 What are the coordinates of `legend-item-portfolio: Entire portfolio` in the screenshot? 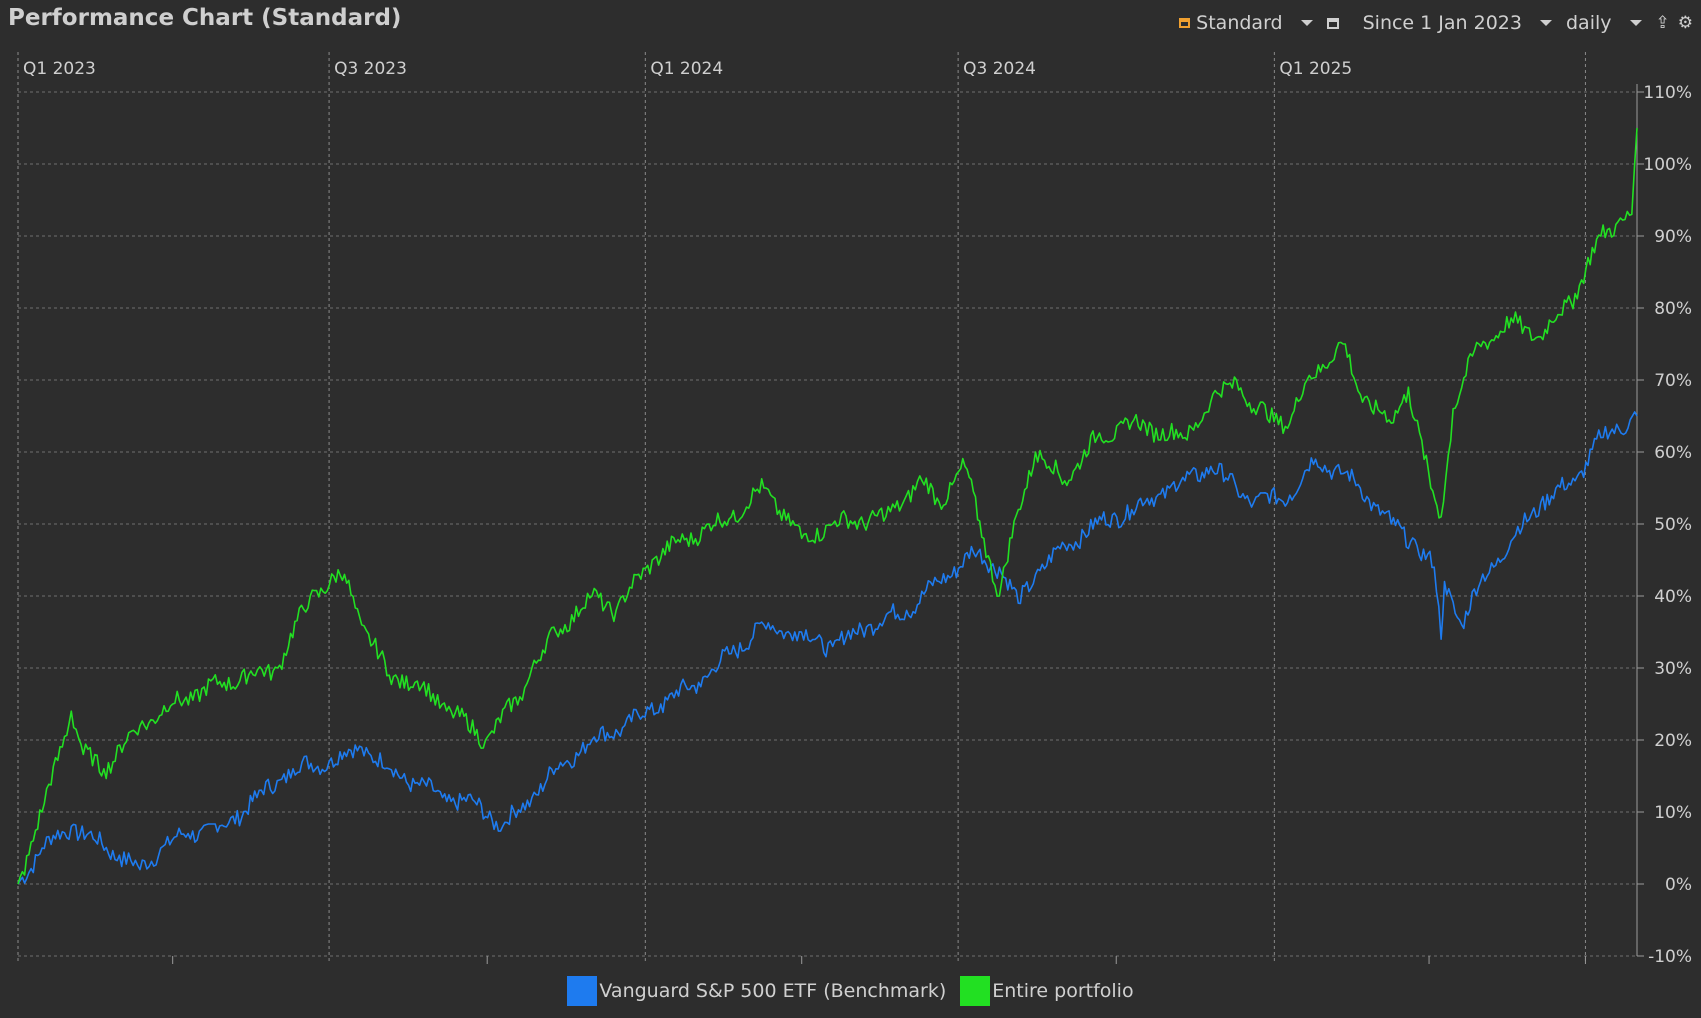 It's located at (1047, 991).